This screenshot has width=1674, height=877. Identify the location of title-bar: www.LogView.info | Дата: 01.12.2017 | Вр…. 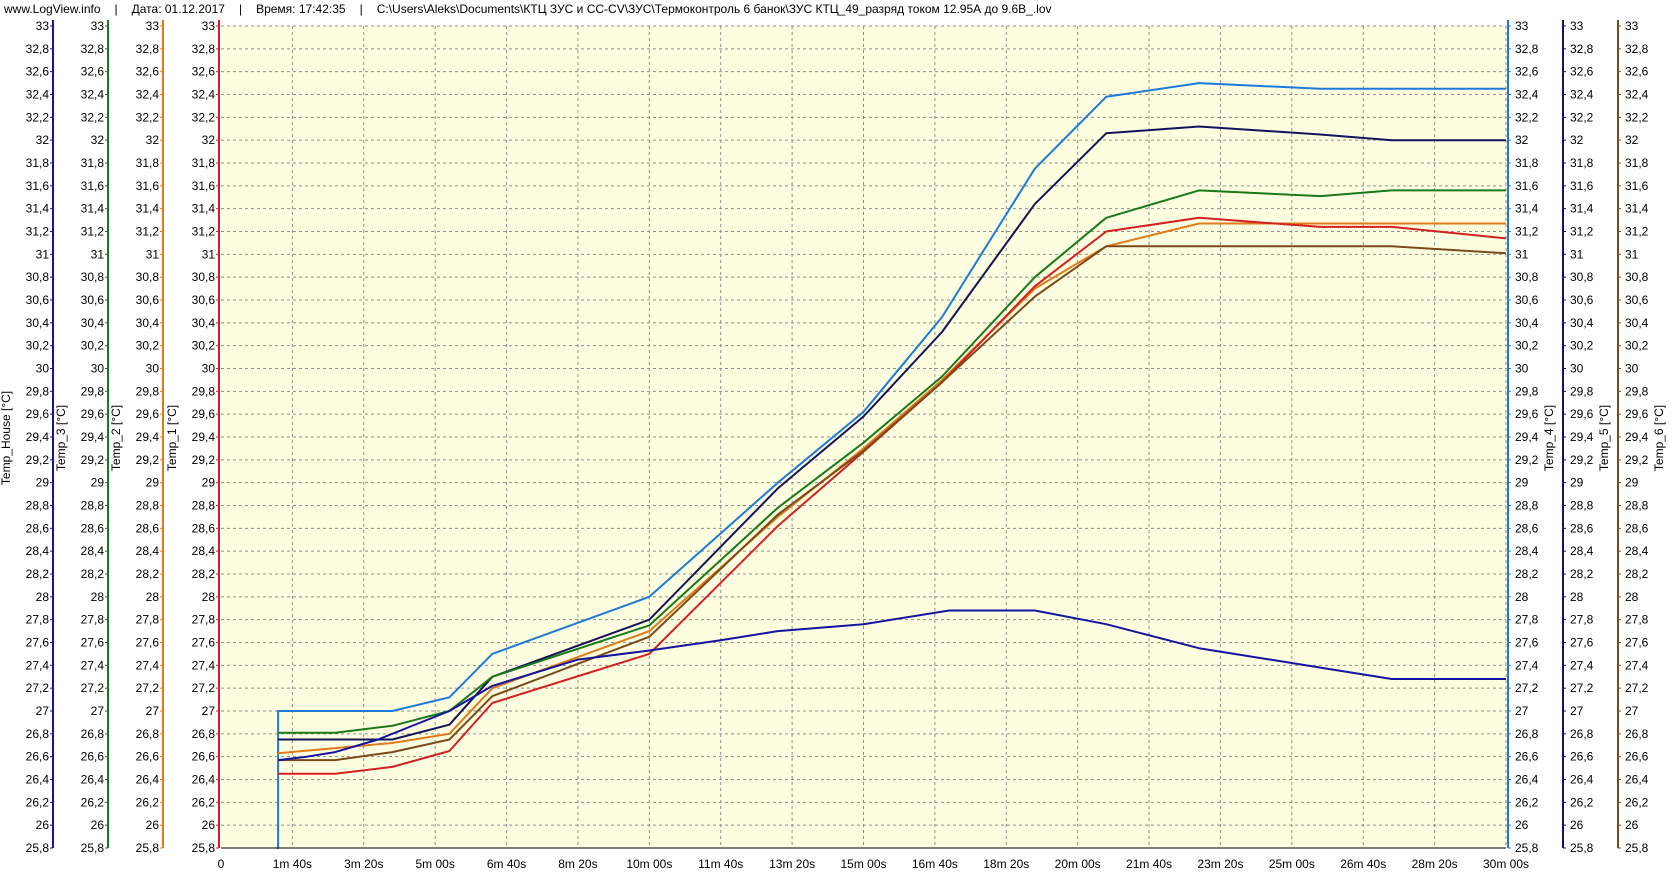
(837, 9).